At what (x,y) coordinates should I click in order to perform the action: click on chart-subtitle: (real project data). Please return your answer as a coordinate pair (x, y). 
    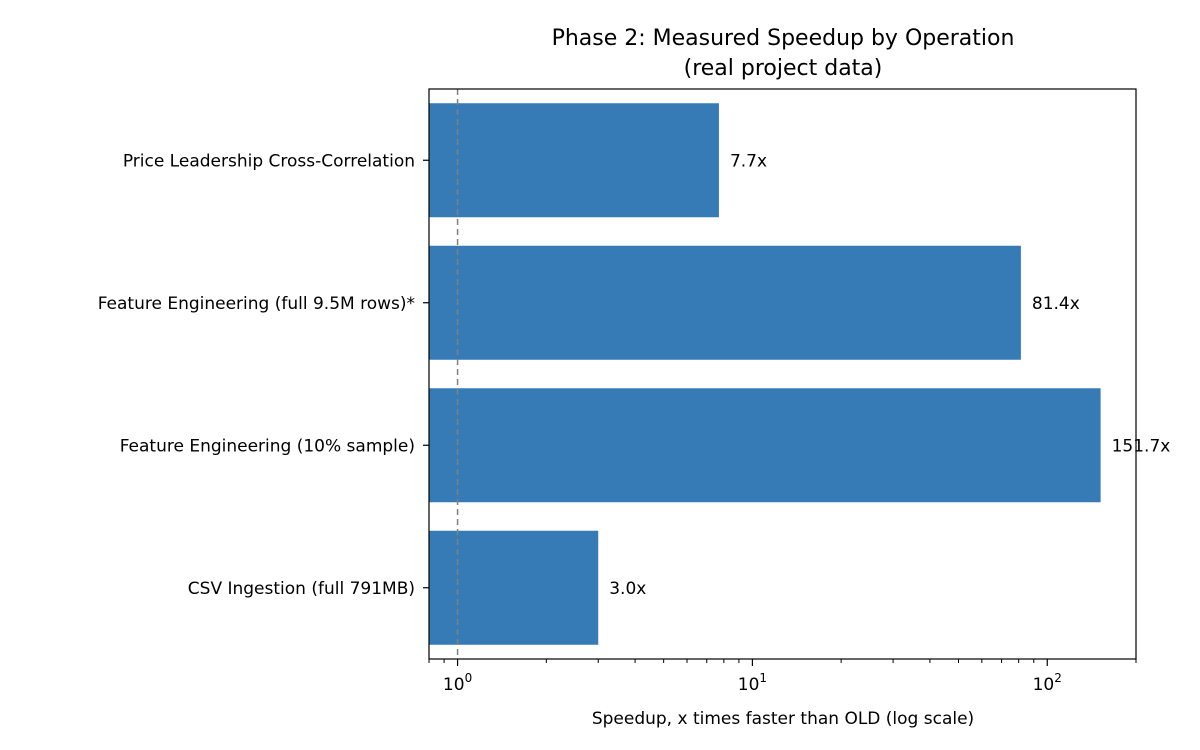
    Looking at the image, I should click on (783, 68).